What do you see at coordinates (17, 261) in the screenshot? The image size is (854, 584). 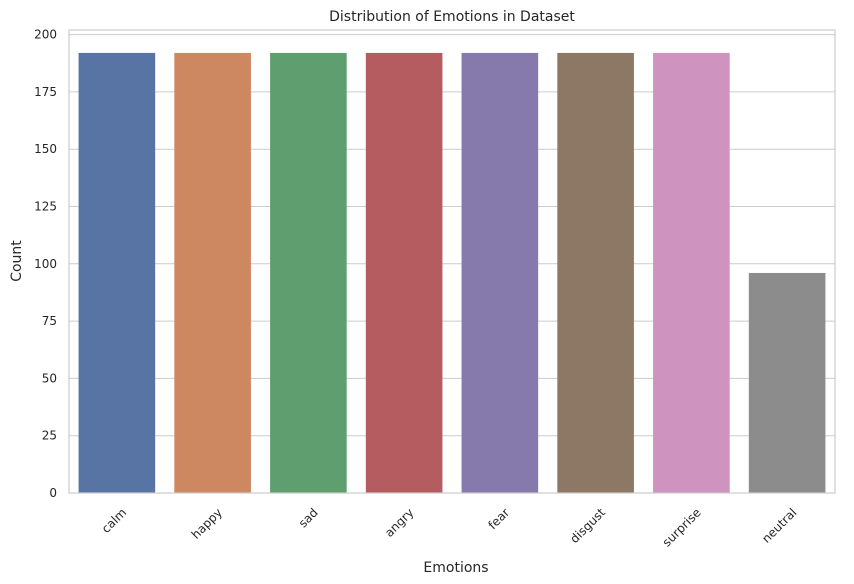 I see `y-axis-label: Count` at bounding box center [17, 261].